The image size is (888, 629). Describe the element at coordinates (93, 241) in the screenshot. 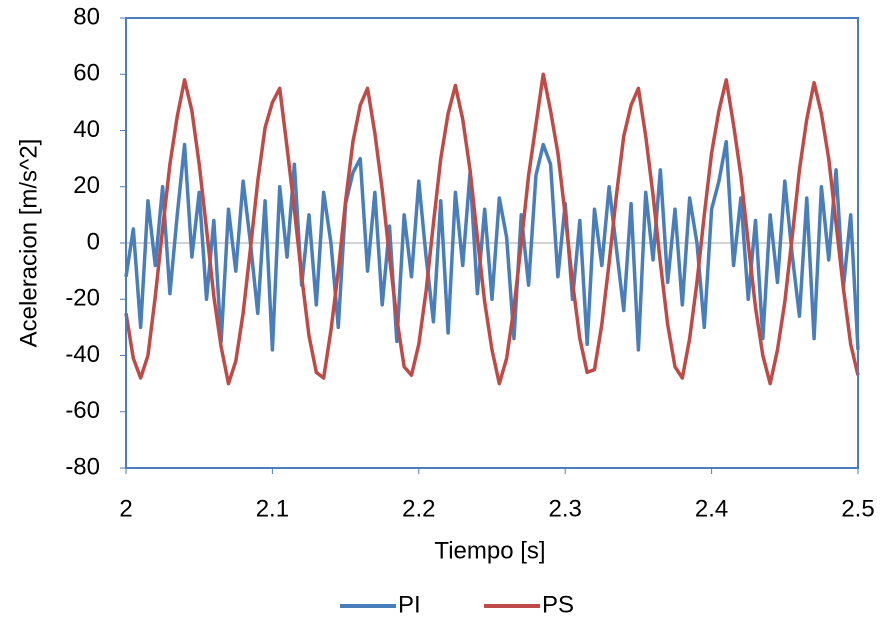

I see `y-tick-label: 0` at that location.